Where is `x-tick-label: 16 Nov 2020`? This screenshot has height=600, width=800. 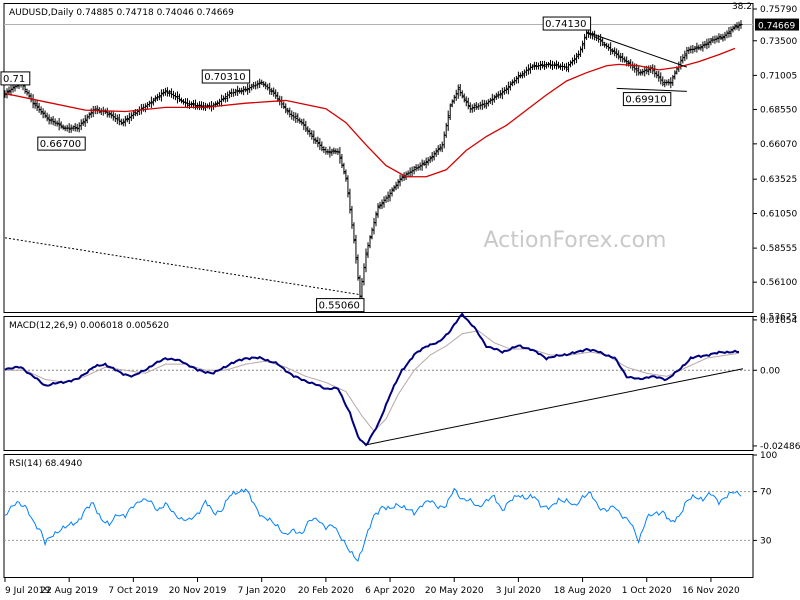 x-tick-label: 16 Nov 2020 is located at coordinates (711, 591).